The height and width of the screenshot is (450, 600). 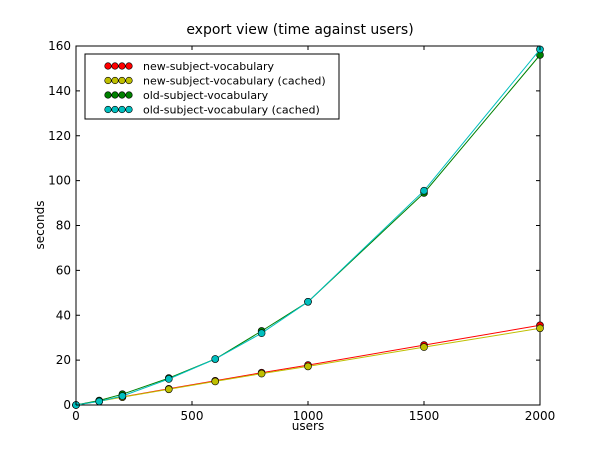 What do you see at coordinates (59, 91) in the screenshot?
I see `y-tick-label: 140` at bounding box center [59, 91].